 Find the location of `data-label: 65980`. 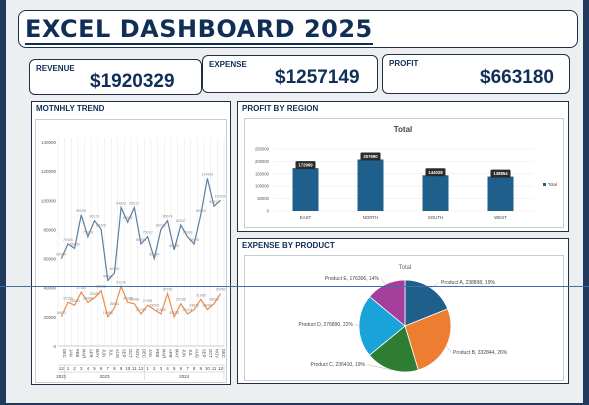

data-label: 65980 is located at coordinates (174, 246).